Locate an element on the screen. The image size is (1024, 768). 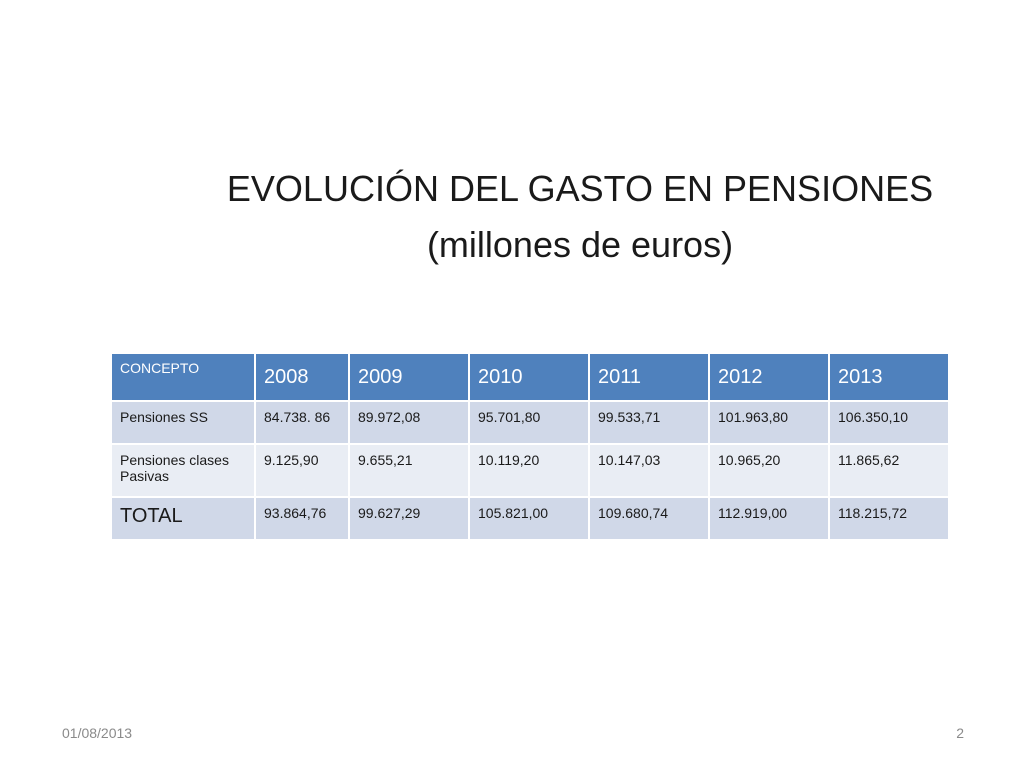
table-cell: 95.701,80 is located at coordinates (529, 422).